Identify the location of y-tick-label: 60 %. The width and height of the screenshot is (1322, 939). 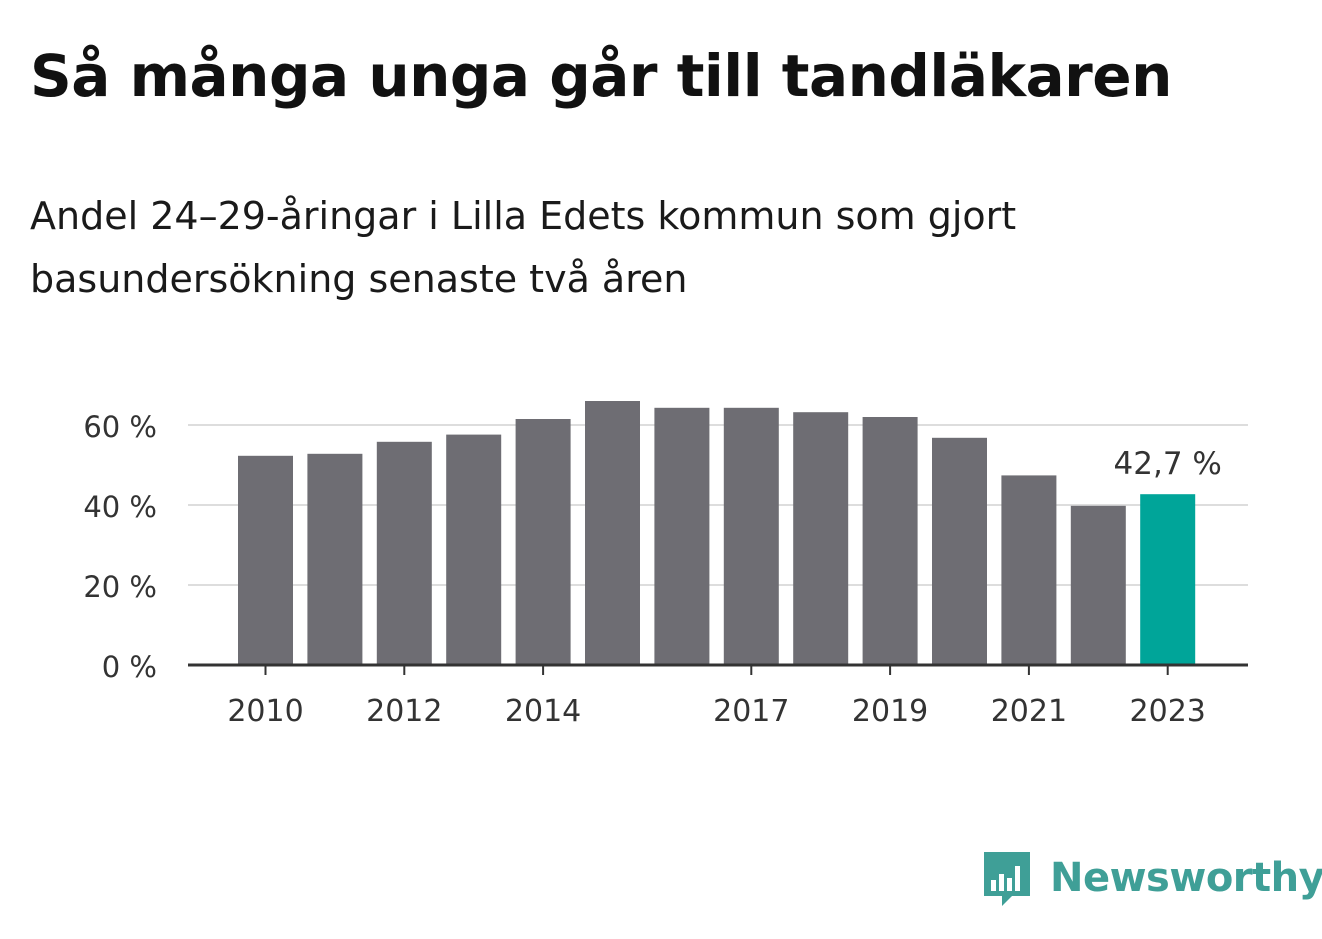
(120, 427).